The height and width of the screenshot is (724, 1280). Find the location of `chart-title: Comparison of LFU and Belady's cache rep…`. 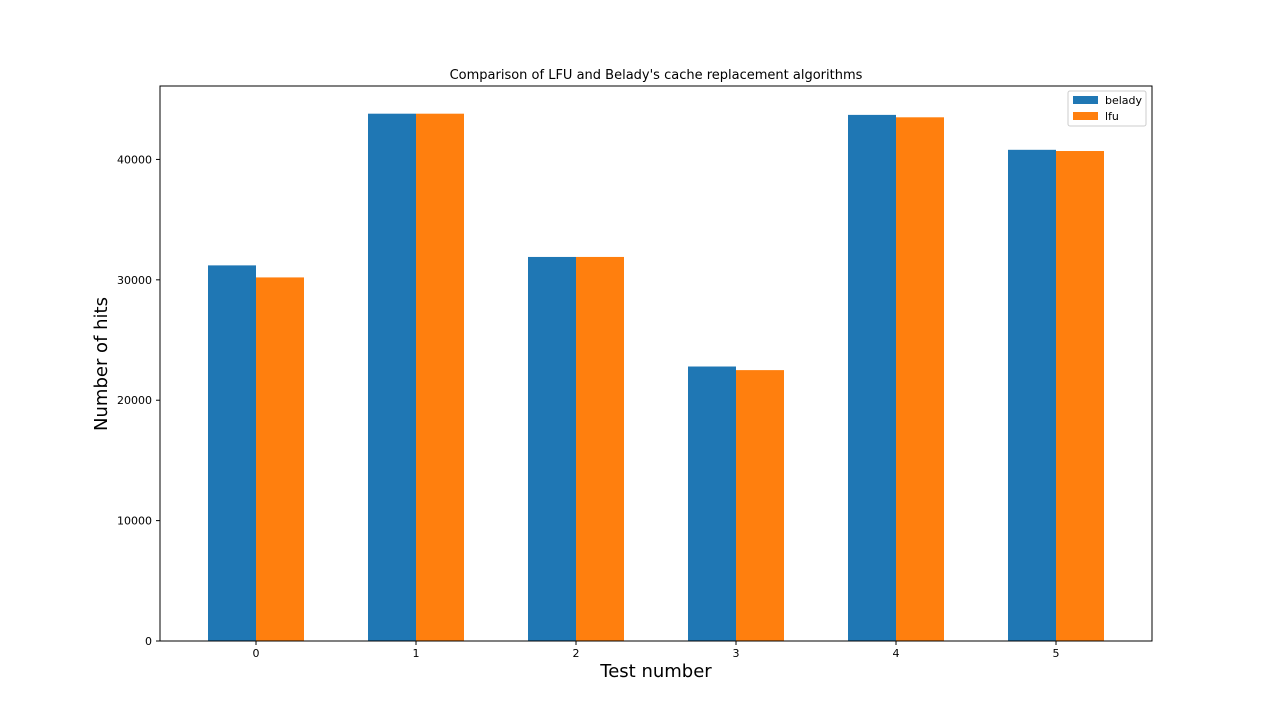

chart-title: Comparison of LFU and Belady's cache rep… is located at coordinates (656, 75).